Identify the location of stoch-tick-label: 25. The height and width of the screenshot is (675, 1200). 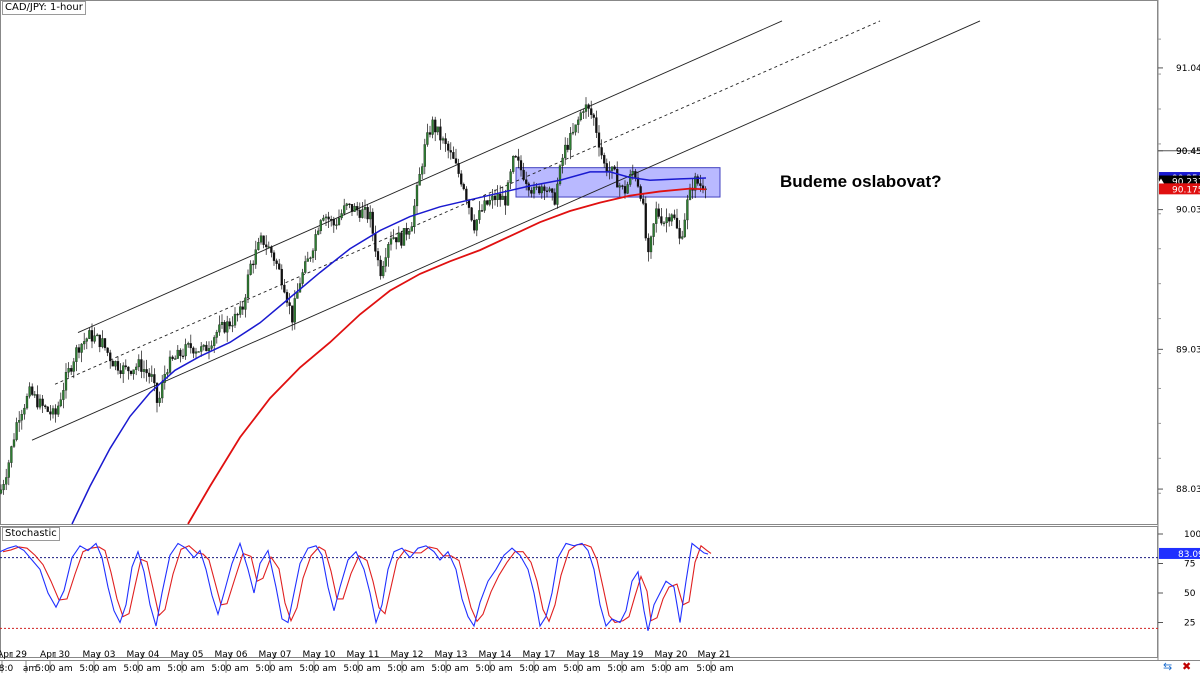
(1189, 624).